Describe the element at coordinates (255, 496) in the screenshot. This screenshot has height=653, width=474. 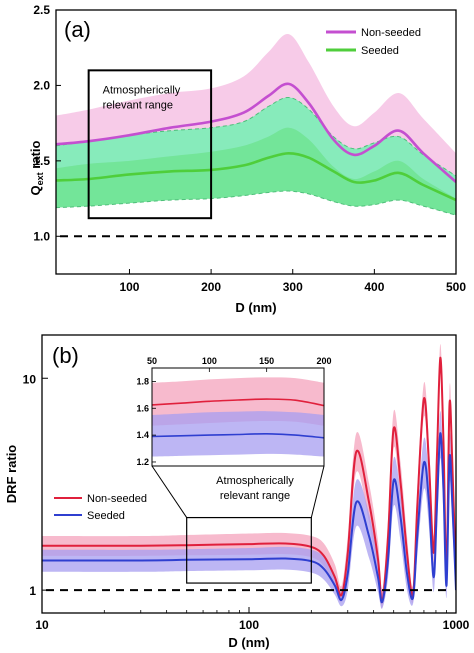
I see `panel-b-range-label-line2: relevant range` at that location.